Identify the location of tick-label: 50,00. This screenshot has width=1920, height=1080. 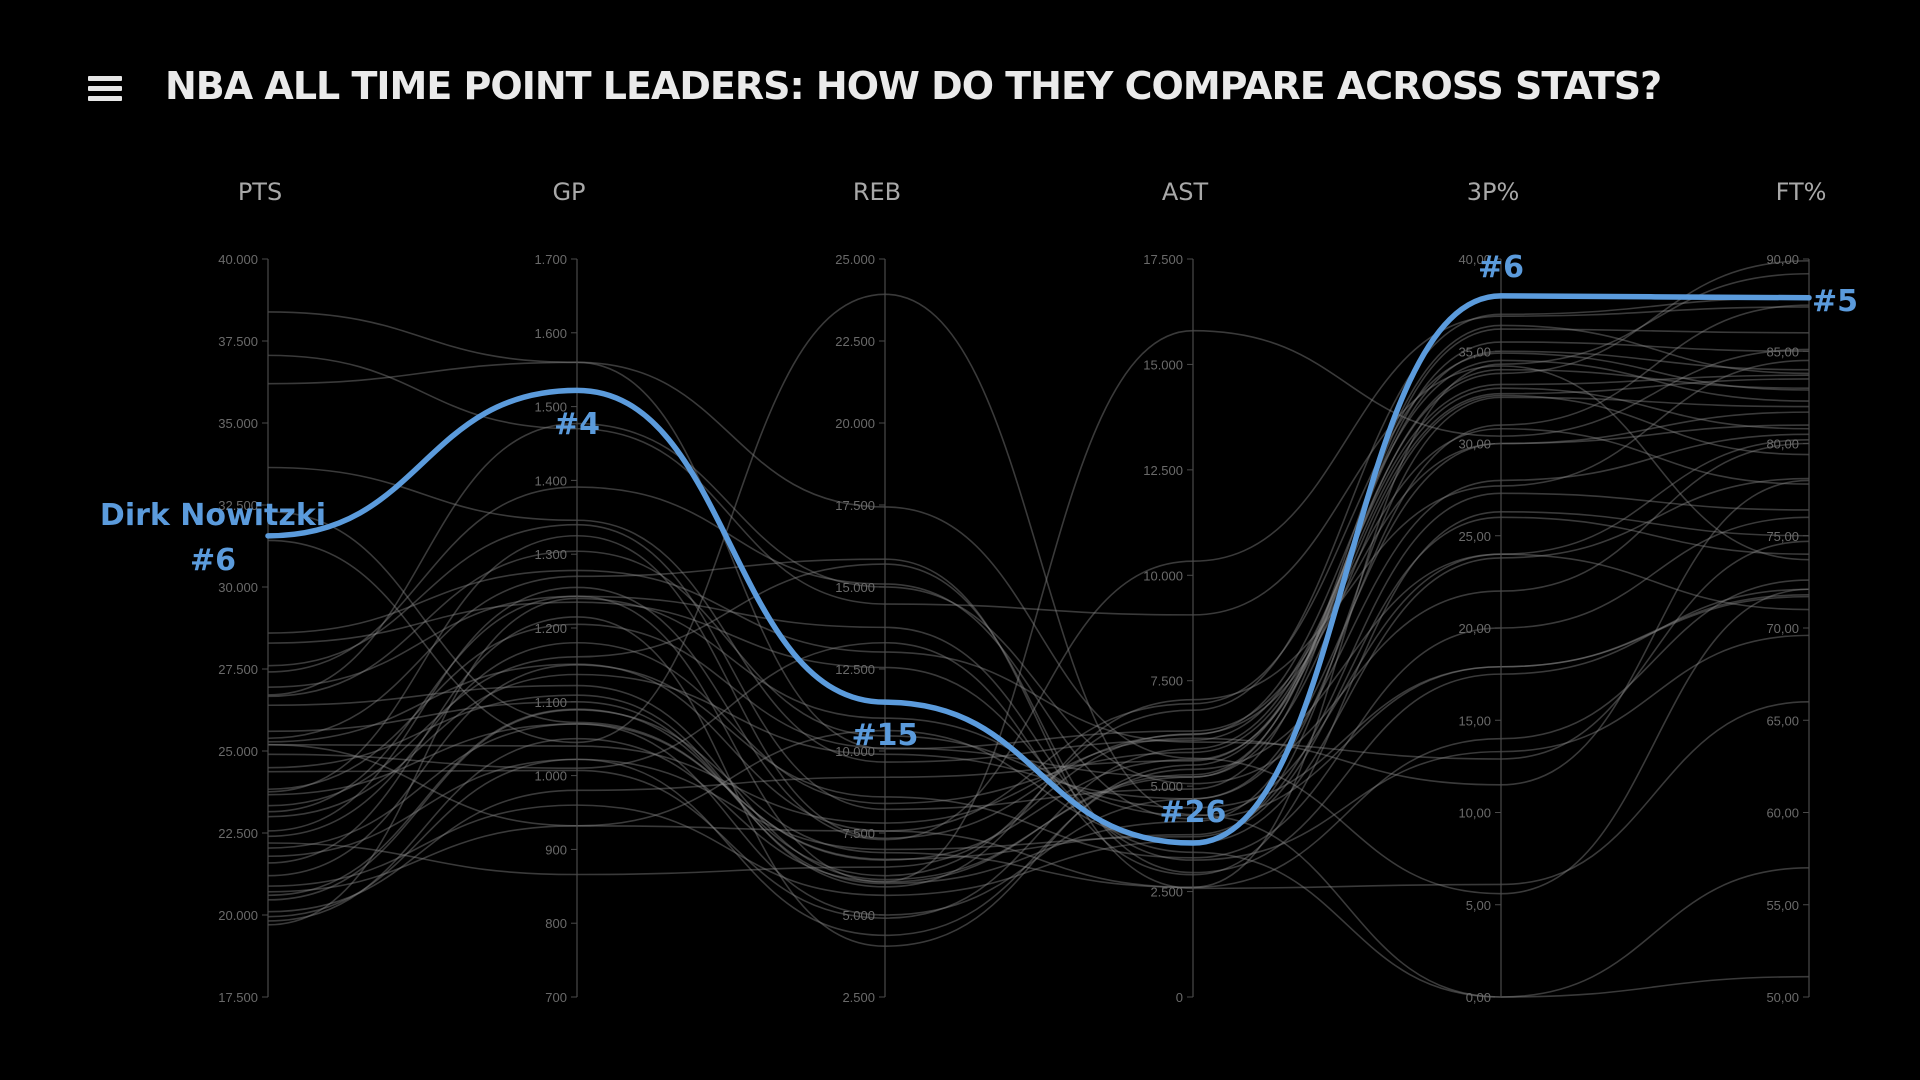
(1782, 997).